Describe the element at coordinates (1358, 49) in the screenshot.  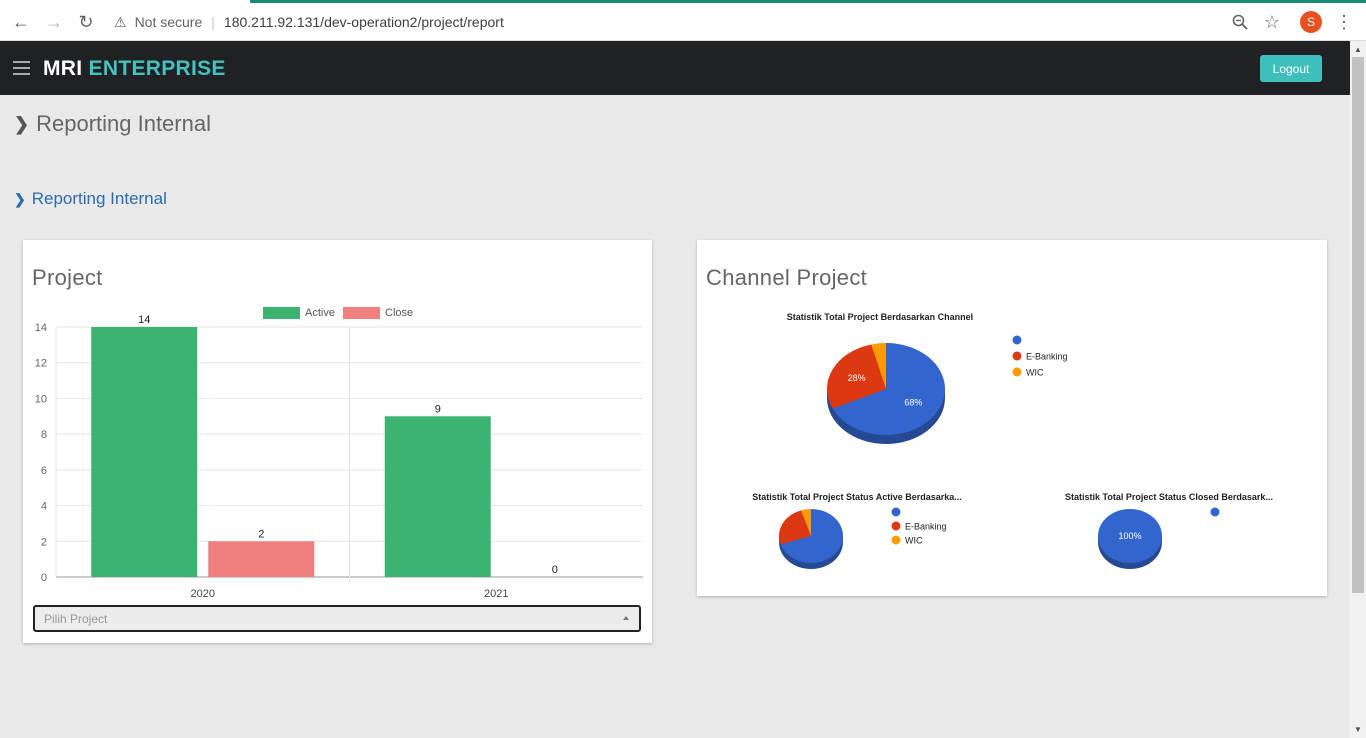
I see `scroll-up-arrow-icon: ▲` at that location.